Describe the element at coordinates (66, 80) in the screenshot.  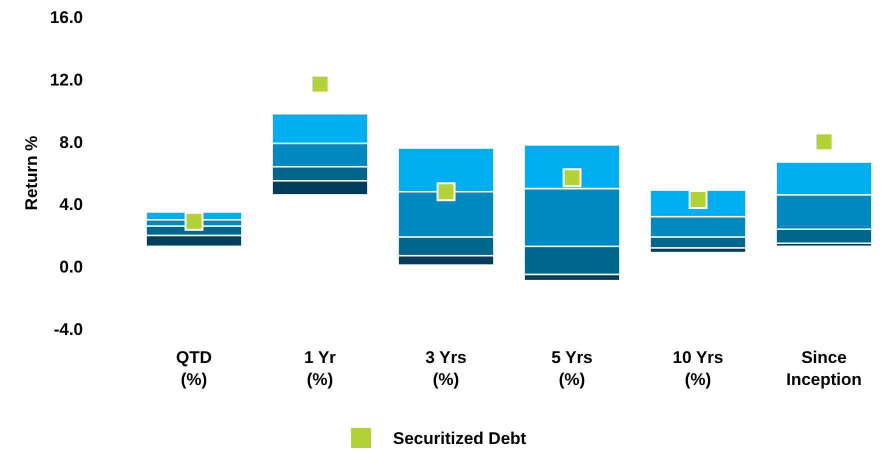
I see `y-tick-label: 12.0` at that location.